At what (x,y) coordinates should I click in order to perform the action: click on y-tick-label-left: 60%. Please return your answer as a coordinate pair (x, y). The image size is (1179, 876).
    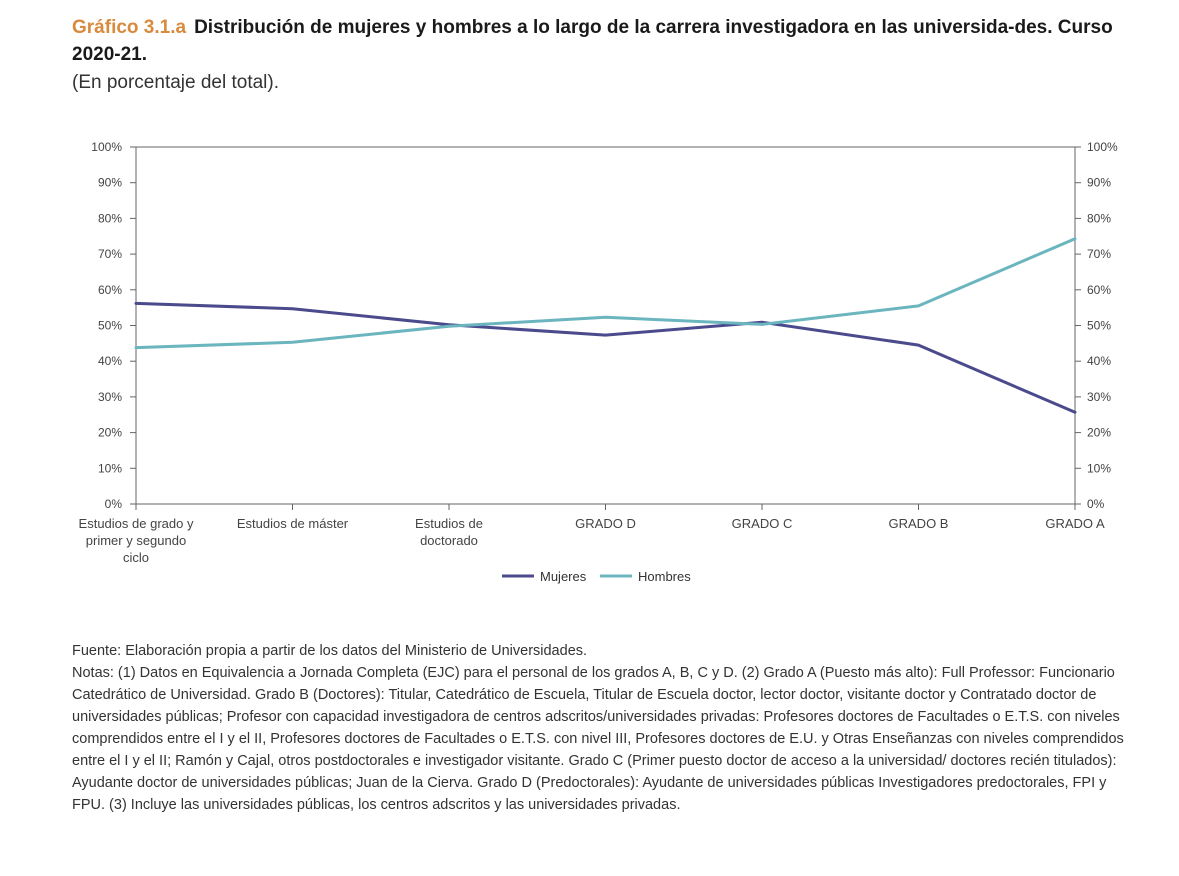
    Looking at the image, I should click on (110, 290).